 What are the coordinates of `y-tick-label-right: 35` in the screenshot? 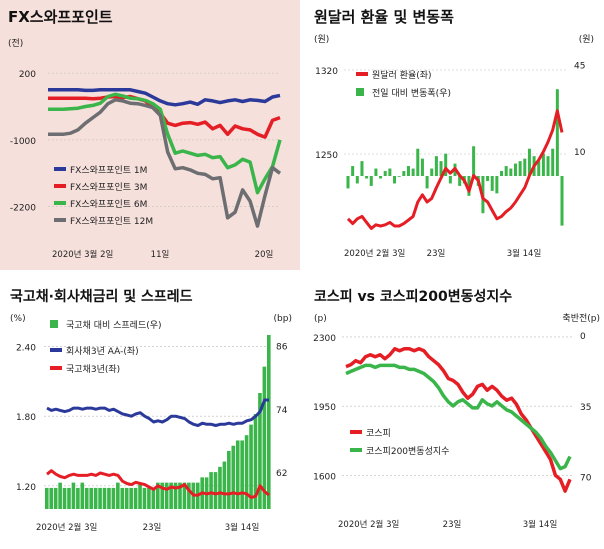 It's located at (585, 408).